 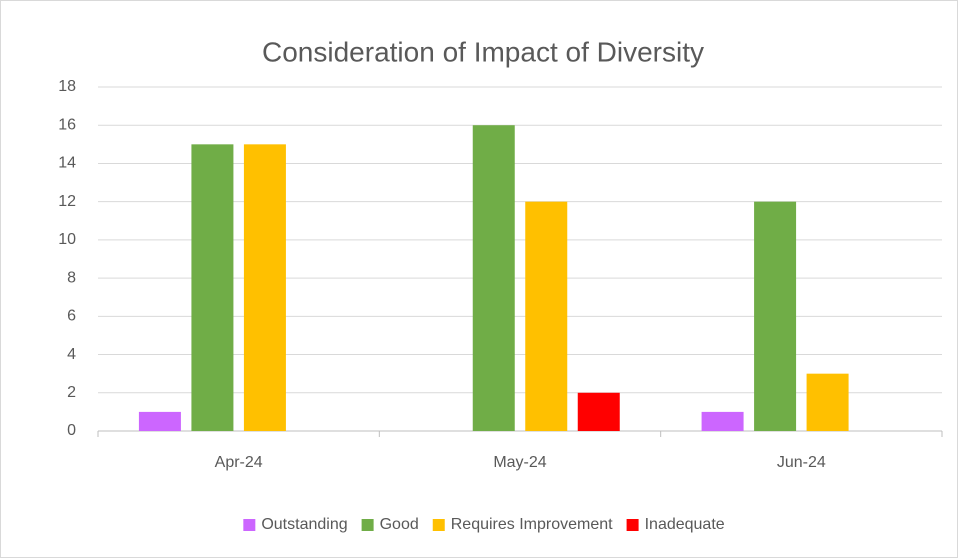 I want to click on legend-label: Outstanding, so click(x=304, y=524).